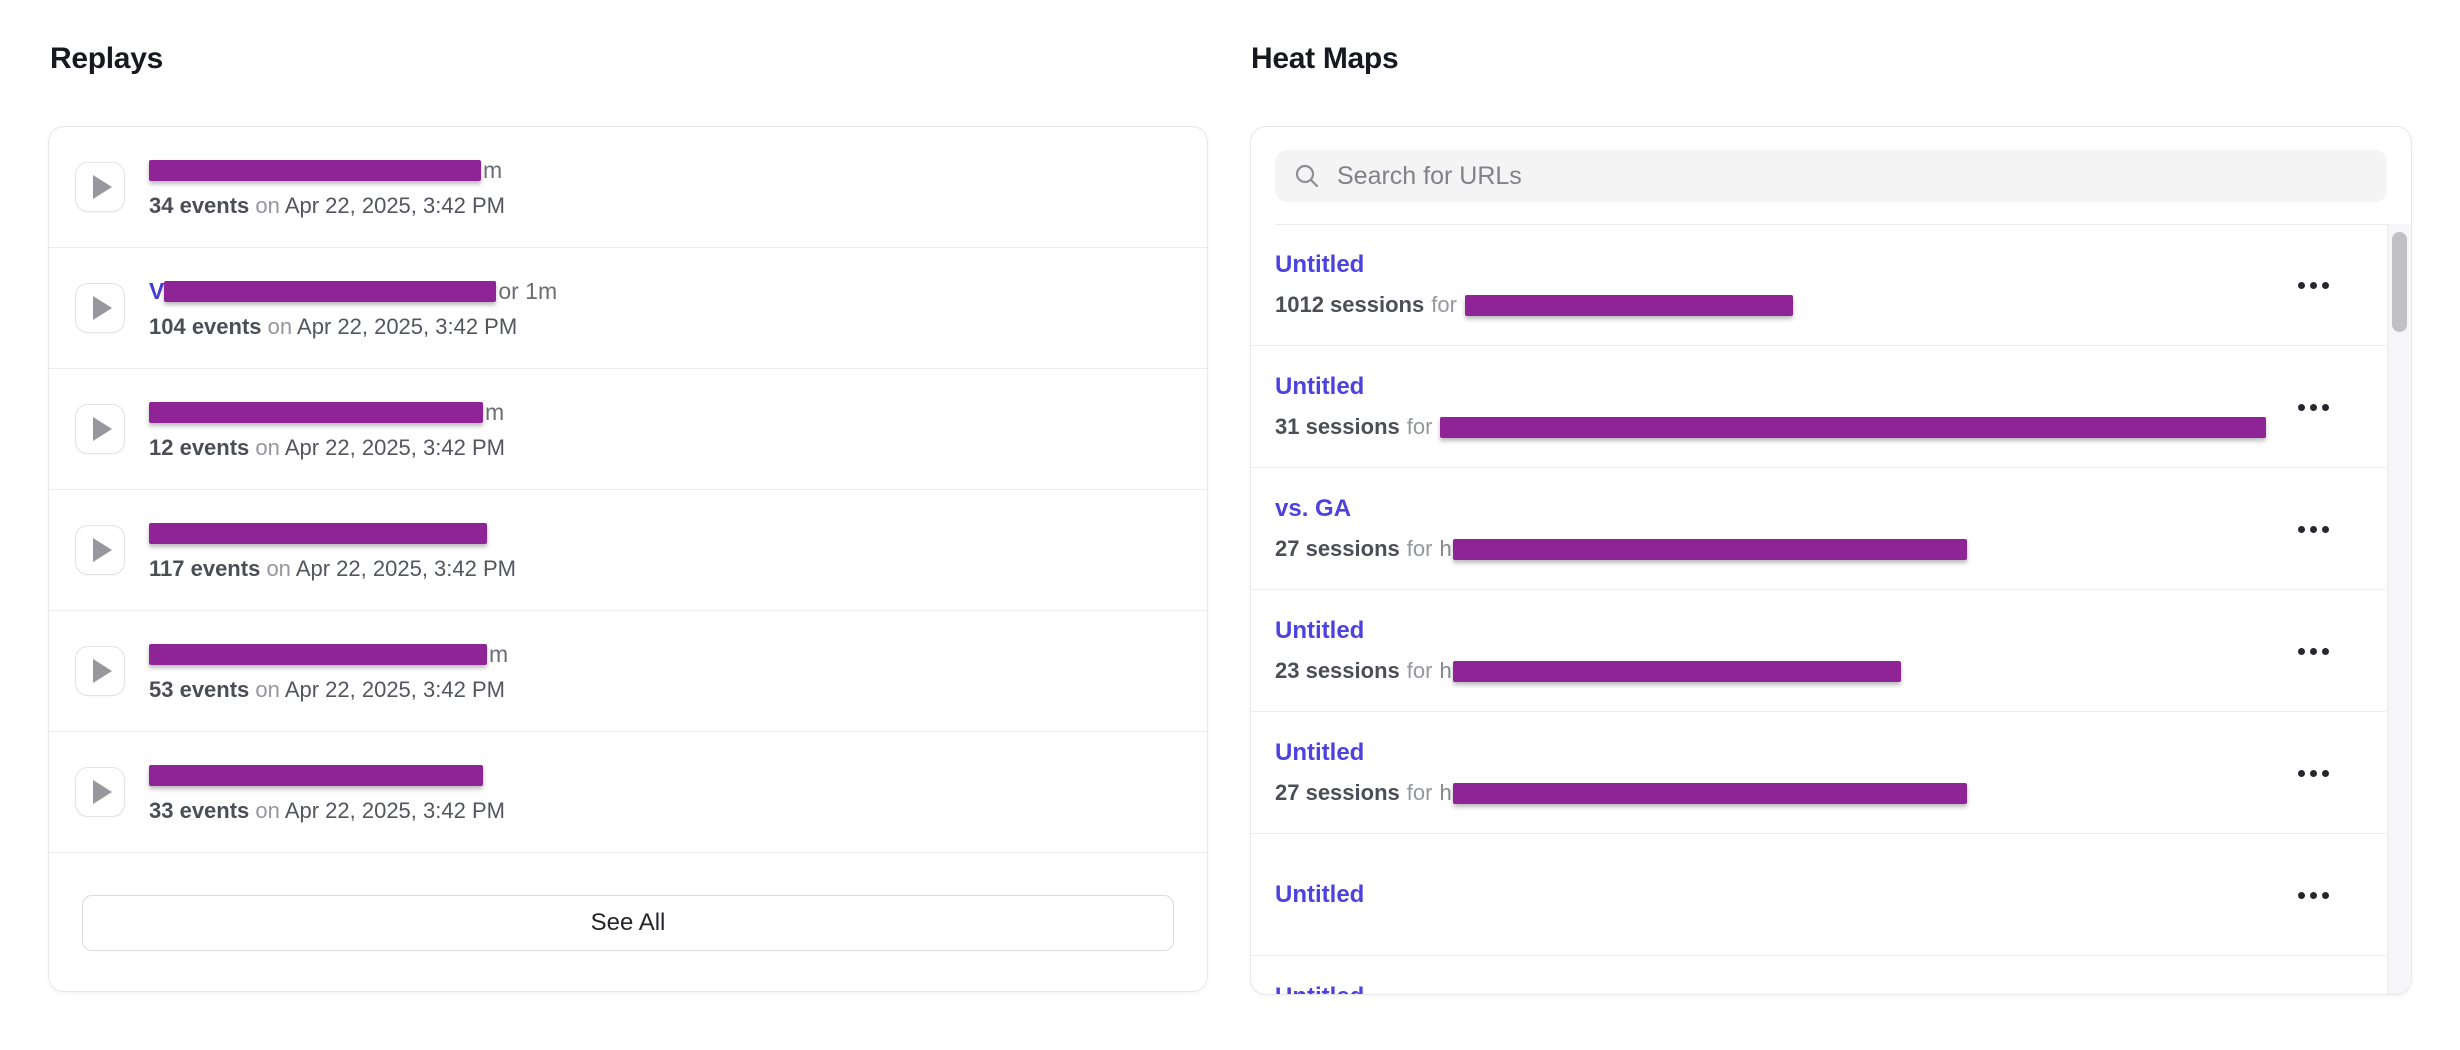 The height and width of the screenshot is (1050, 2460). I want to click on visitor-name-link: V or 1m, so click(353, 290).